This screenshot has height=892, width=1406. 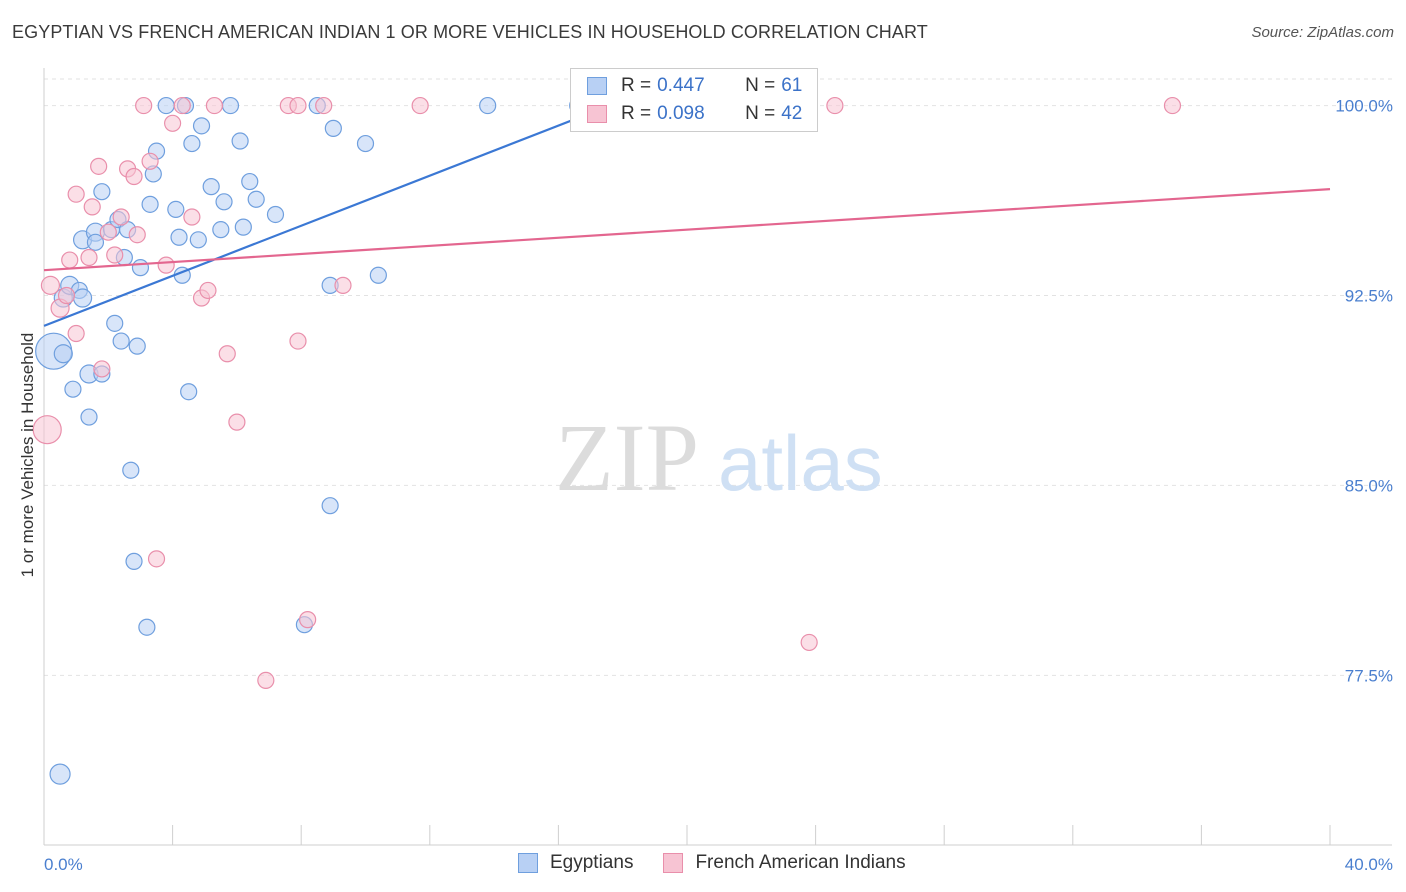 I want to click on y-tick-label: 85.0%, so click(x=1369, y=485).